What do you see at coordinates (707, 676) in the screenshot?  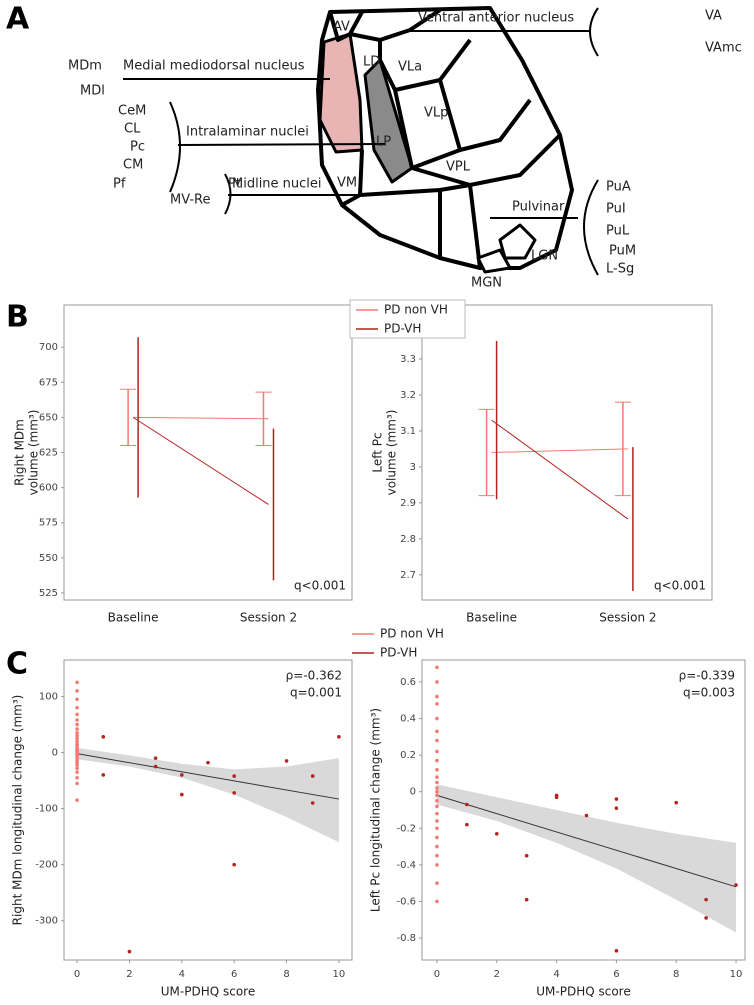 I see `annotation: ρ=-0.339` at bounding box center [707, 676].